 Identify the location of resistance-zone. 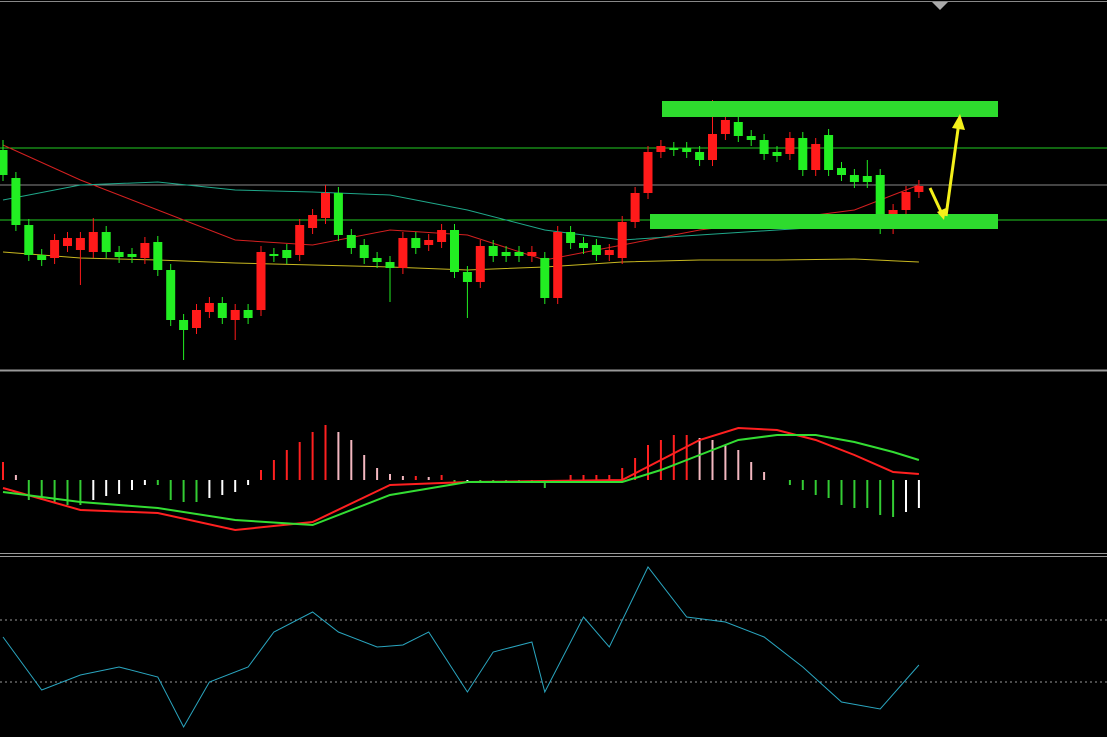
(830, 109).